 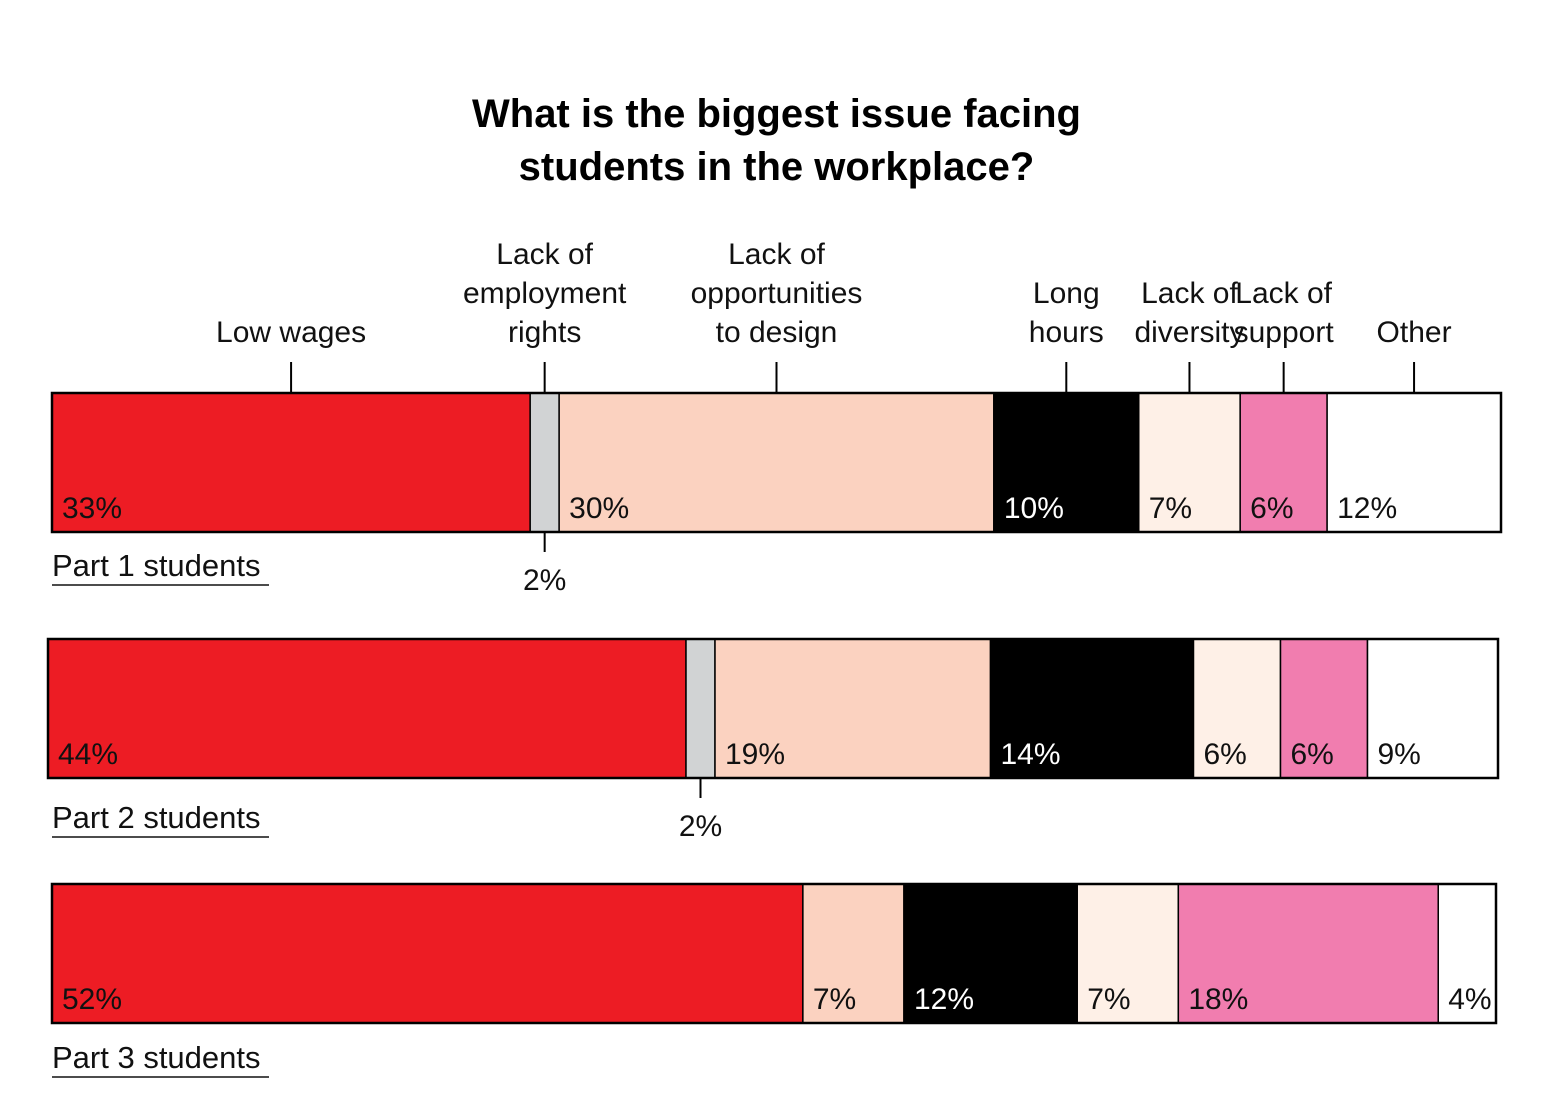 What do you see at coordinates (777, 293) in the screenshot?
I see `category-label: opportunities` at bounding box center [777, 293].